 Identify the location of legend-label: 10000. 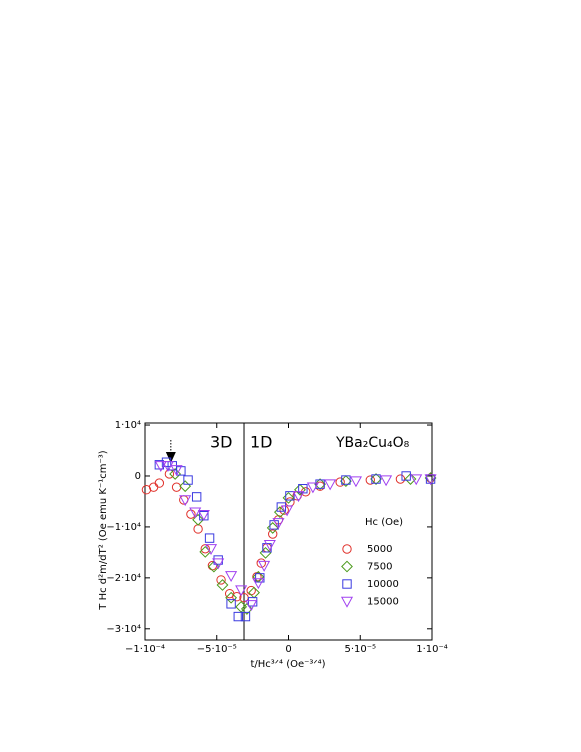
(383, 584).